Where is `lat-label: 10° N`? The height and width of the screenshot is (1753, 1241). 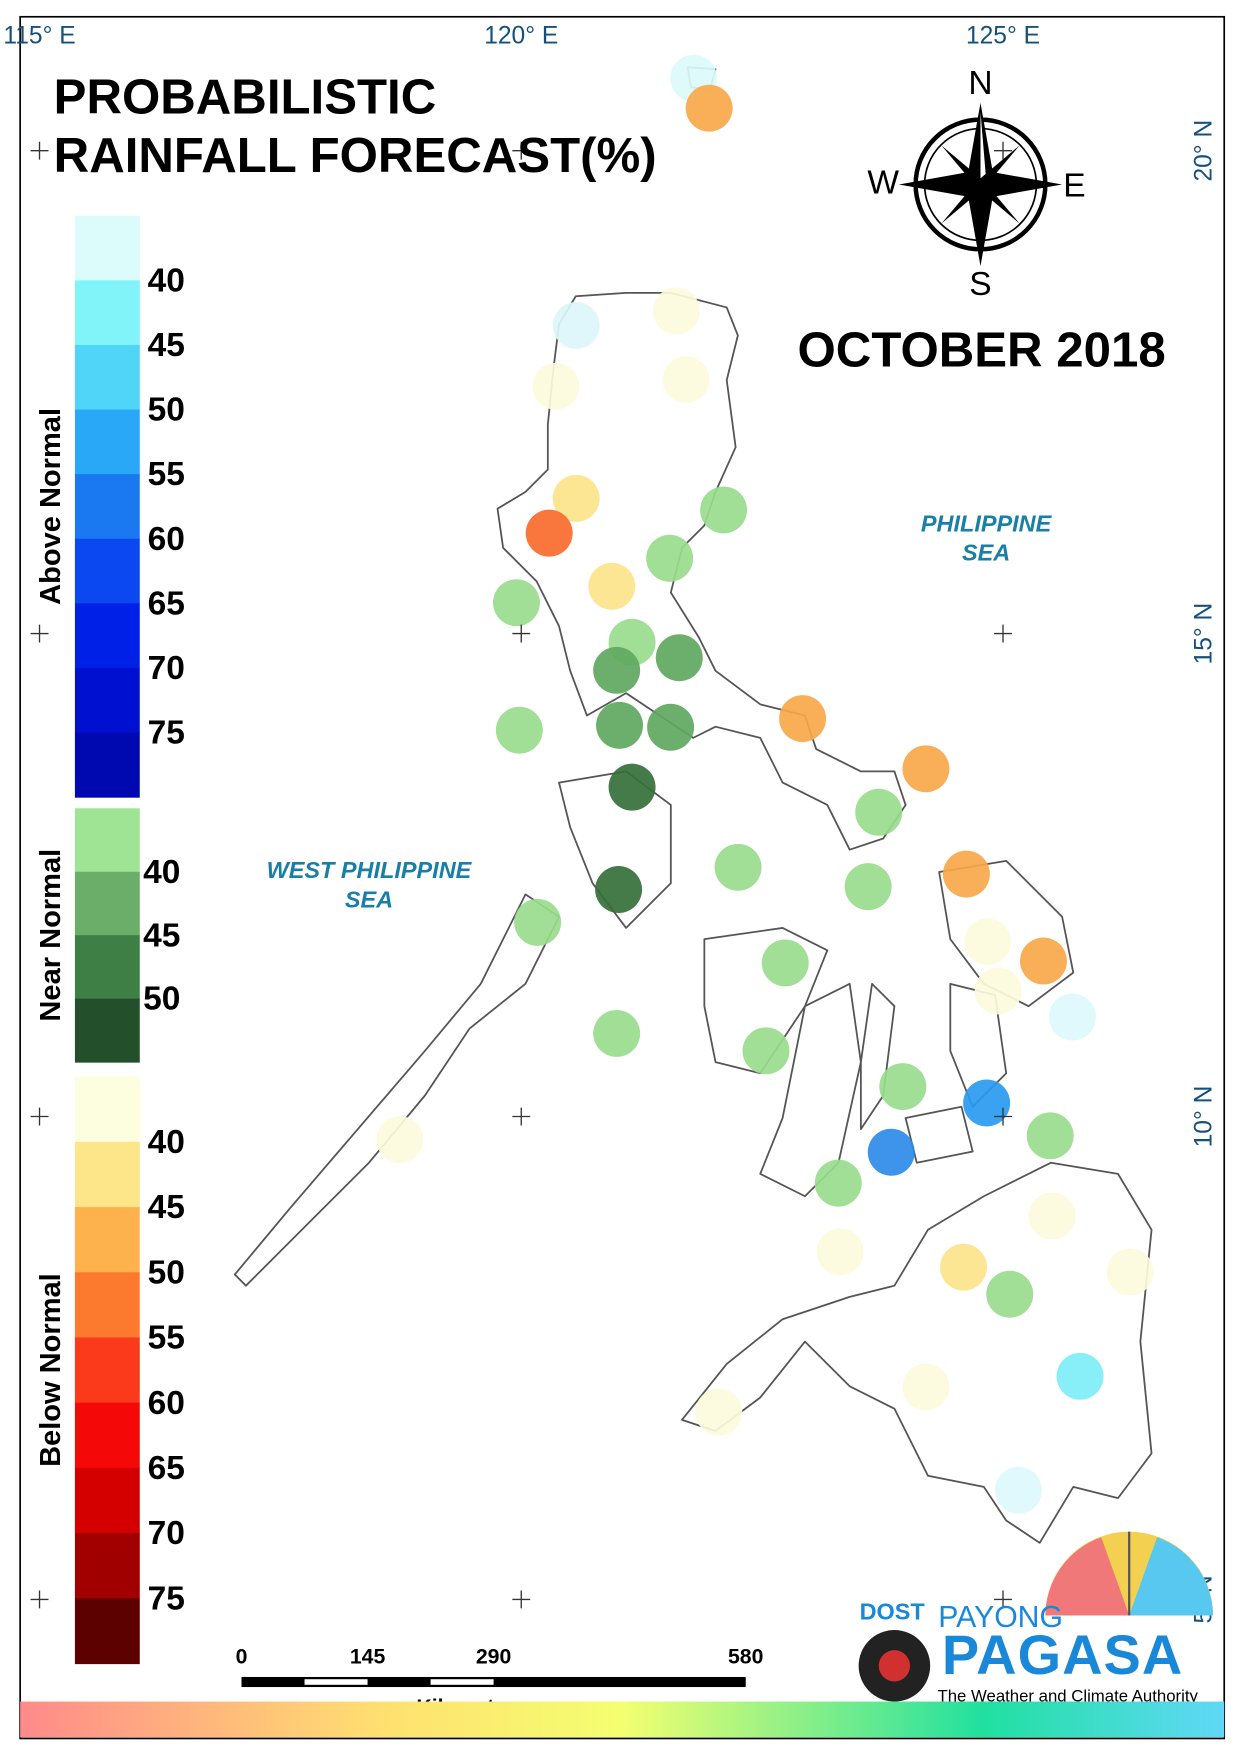 lat-label: 10° N is located at coordinates (1204, 1117).